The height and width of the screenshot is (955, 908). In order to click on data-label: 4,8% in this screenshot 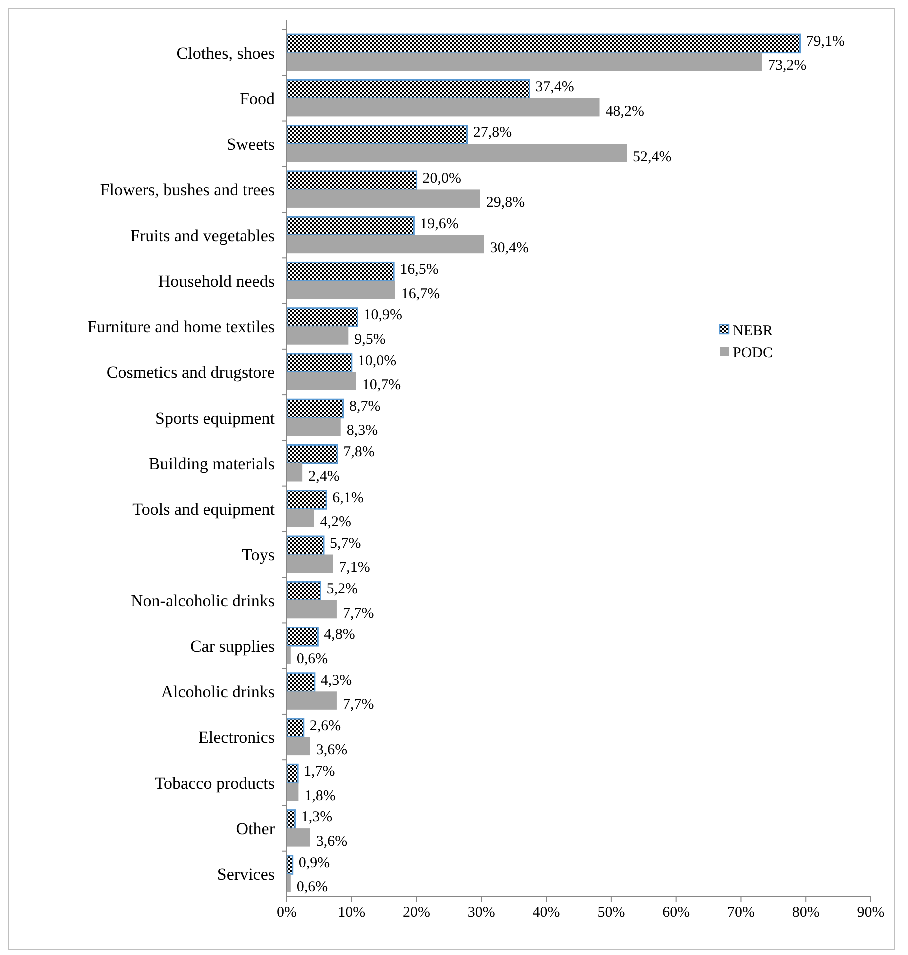, I will do `click(340, 635)`.